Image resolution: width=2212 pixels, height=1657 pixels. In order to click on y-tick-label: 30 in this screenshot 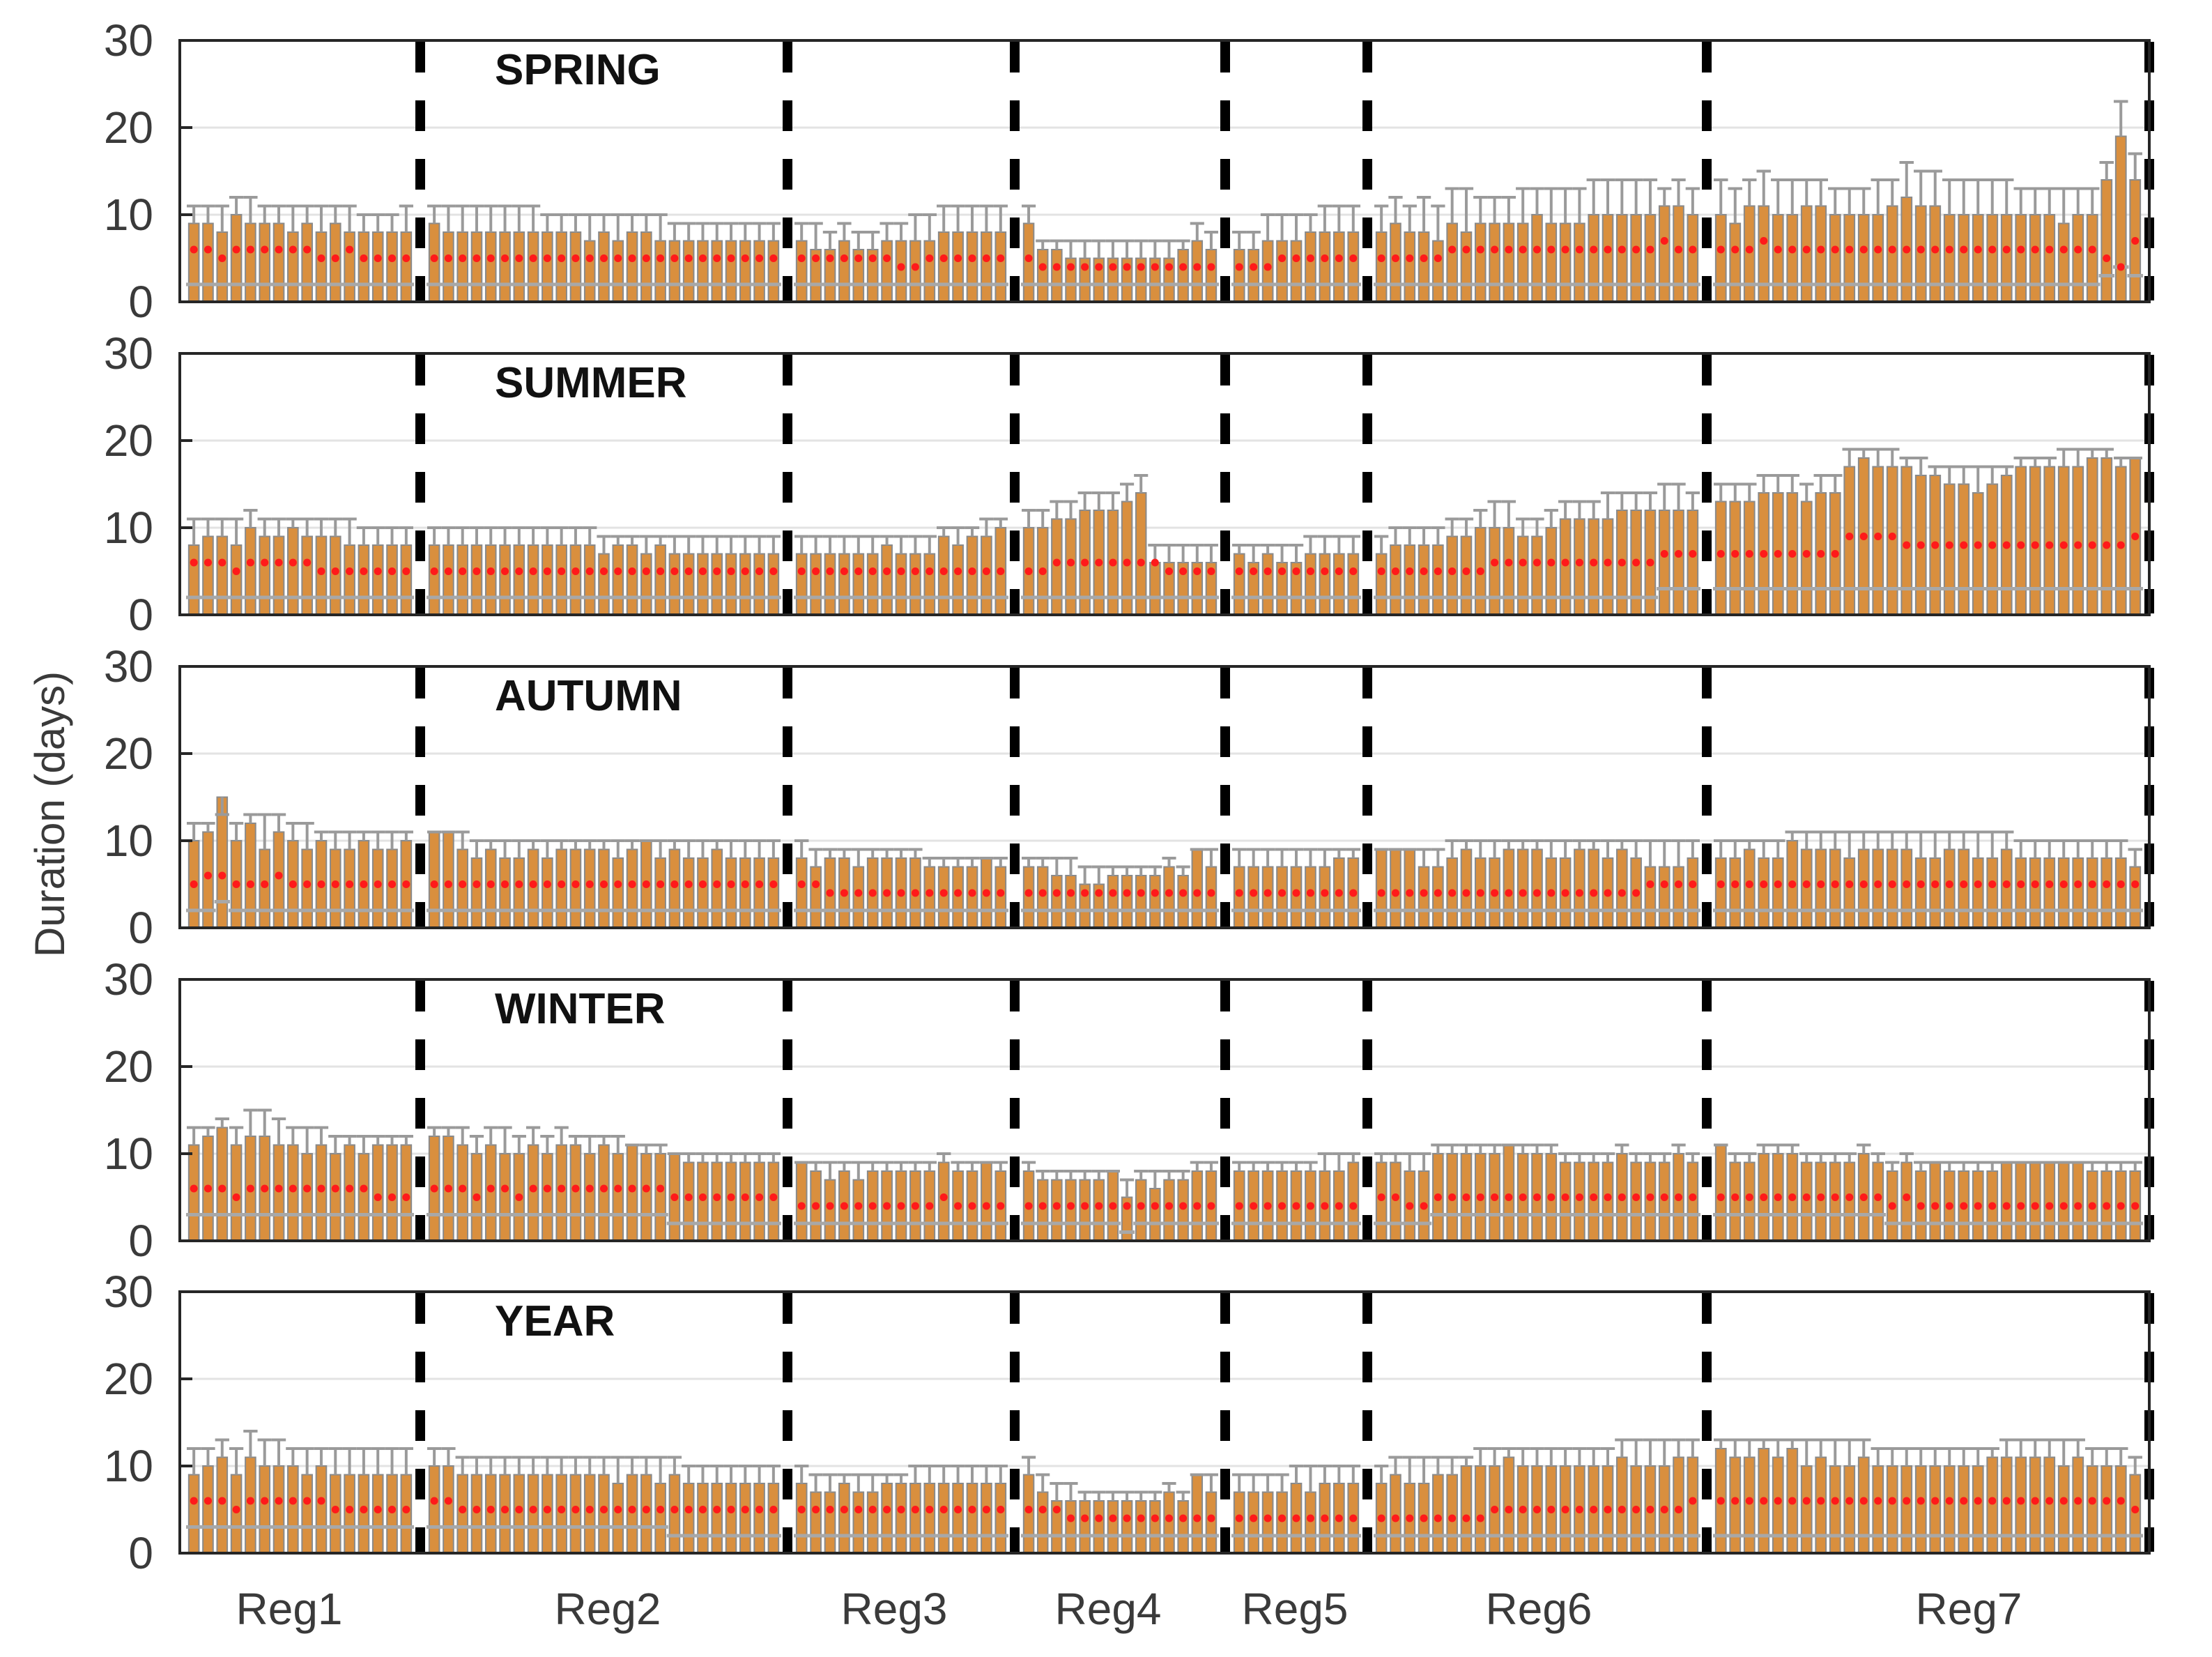, I will do `click(128, 40)`.